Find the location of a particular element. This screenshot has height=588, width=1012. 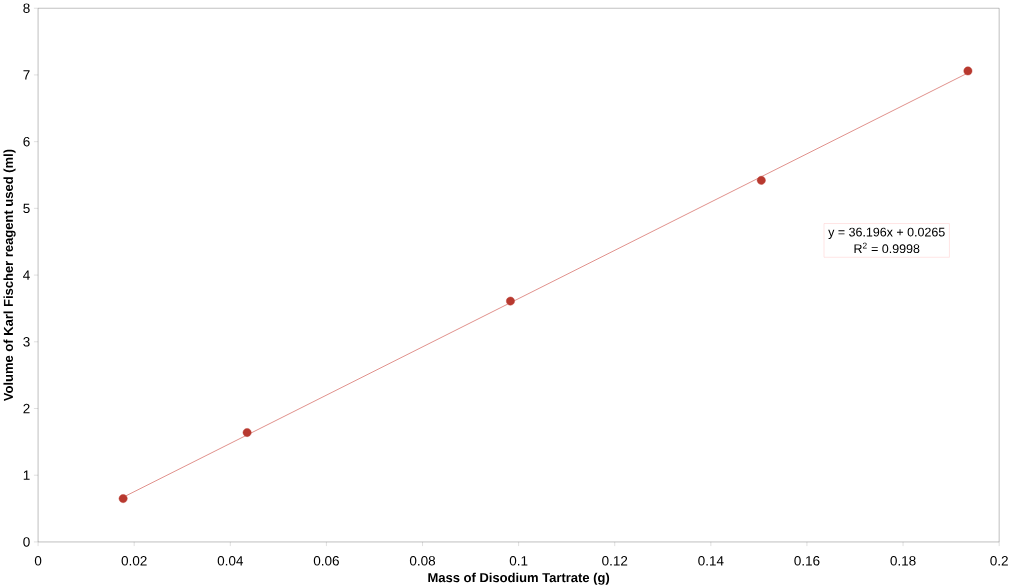

y-tick-label: 7 is located at coordinates (26, 75).